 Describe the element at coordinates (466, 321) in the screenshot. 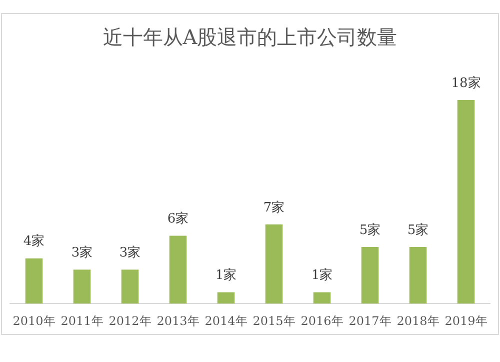

I see `x-tick-label: 2019年` at that location.